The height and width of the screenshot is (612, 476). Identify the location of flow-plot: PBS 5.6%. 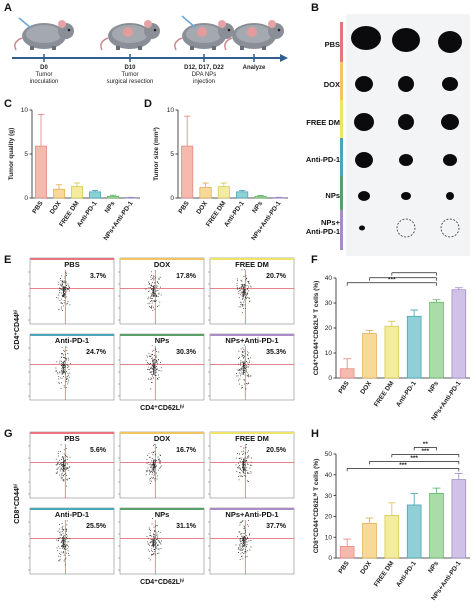
(71, 465).